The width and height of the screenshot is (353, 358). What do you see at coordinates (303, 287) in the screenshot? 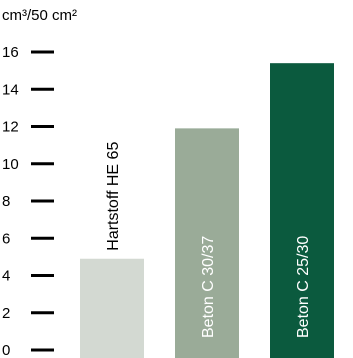
I see `bar-label: Beton C 25/30` at bounding box center [303, 287].